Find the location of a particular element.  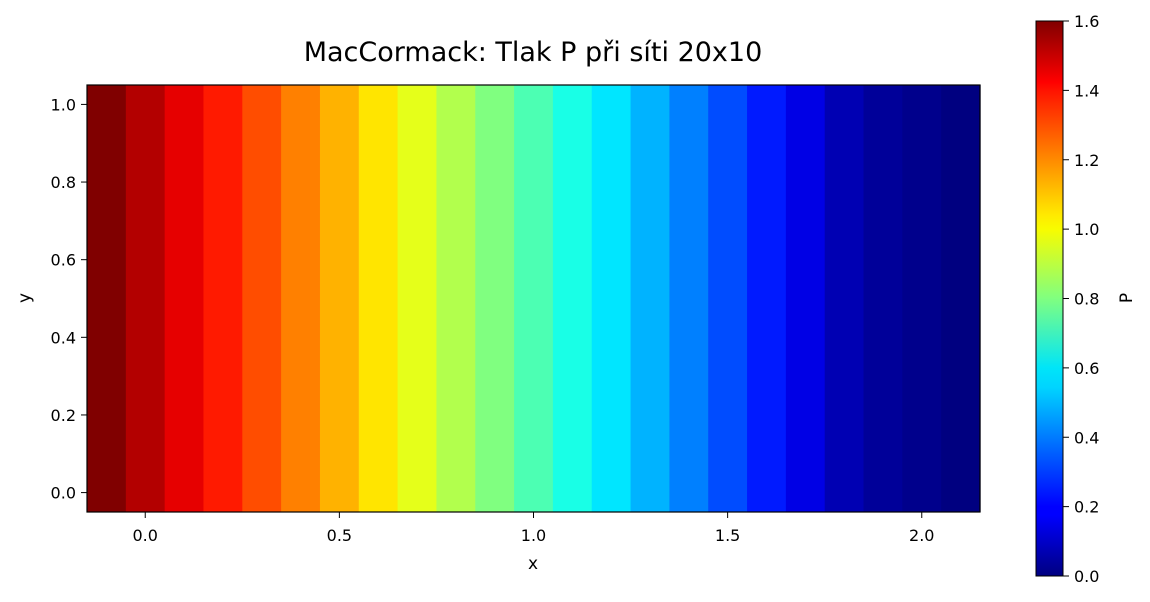

chart-title: MacCormack: Tlak P při síti 20x10 is located at coordinates (533, 52).